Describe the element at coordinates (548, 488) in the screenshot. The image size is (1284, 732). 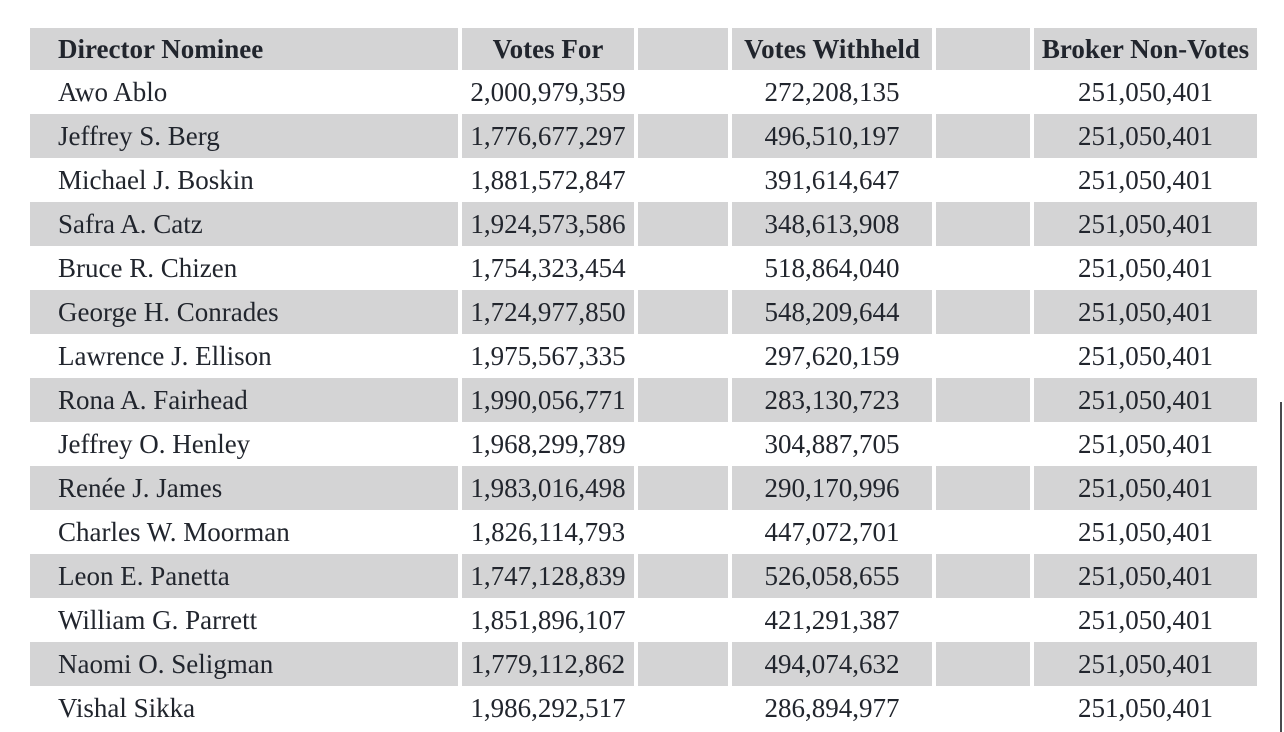
I see `votes-for-cell: 1,983,016,498` at that location.